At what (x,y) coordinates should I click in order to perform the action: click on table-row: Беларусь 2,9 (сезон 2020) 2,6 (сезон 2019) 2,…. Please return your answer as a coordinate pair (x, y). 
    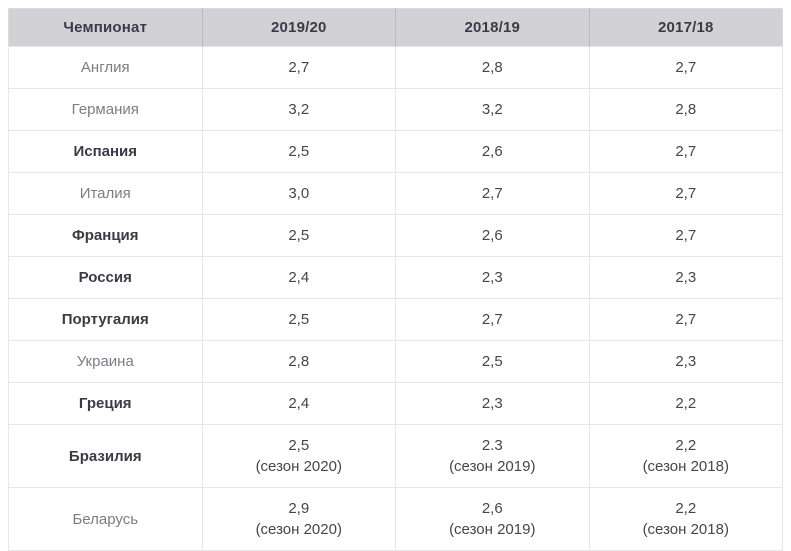
    Looking at the image, I should click on (395, 519).